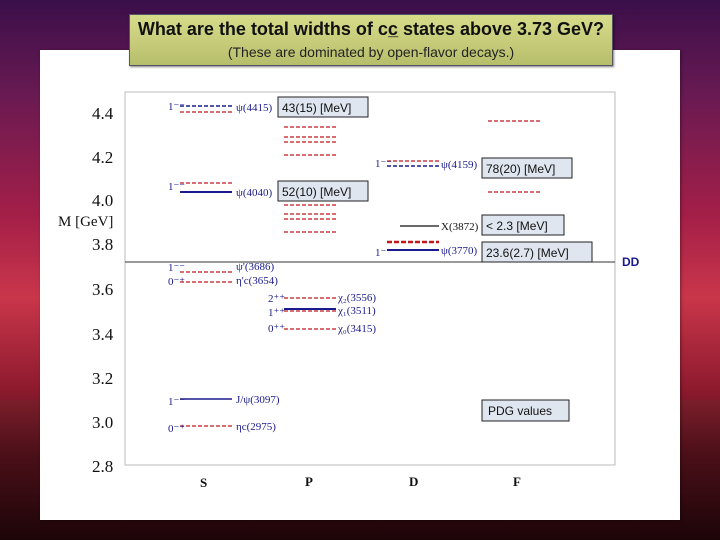 This screenshot has width=720, height=540. Describe the element at coordinates (316, 192) in the screenshot. I see `psi4040-width: 52(10) [MeV]` at that location.